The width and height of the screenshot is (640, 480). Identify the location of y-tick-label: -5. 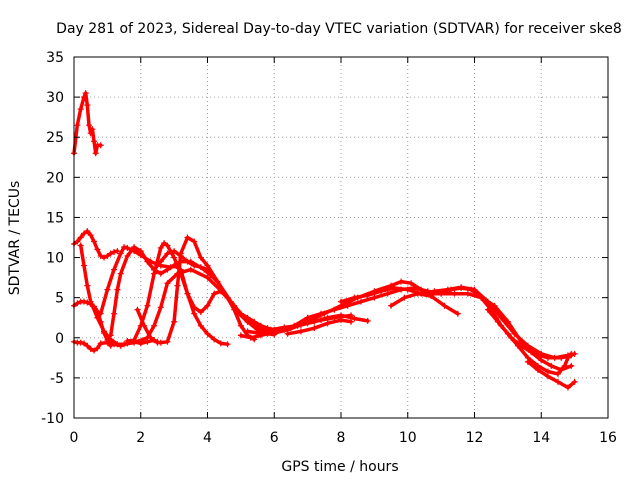
(57, 379).